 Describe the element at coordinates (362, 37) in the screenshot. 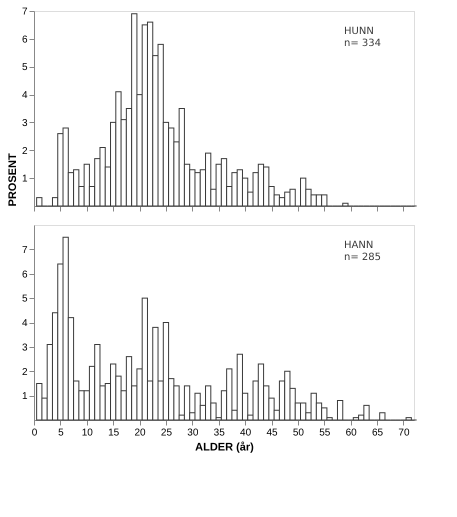

I see `annotation: HUNN n= 334` at that location.